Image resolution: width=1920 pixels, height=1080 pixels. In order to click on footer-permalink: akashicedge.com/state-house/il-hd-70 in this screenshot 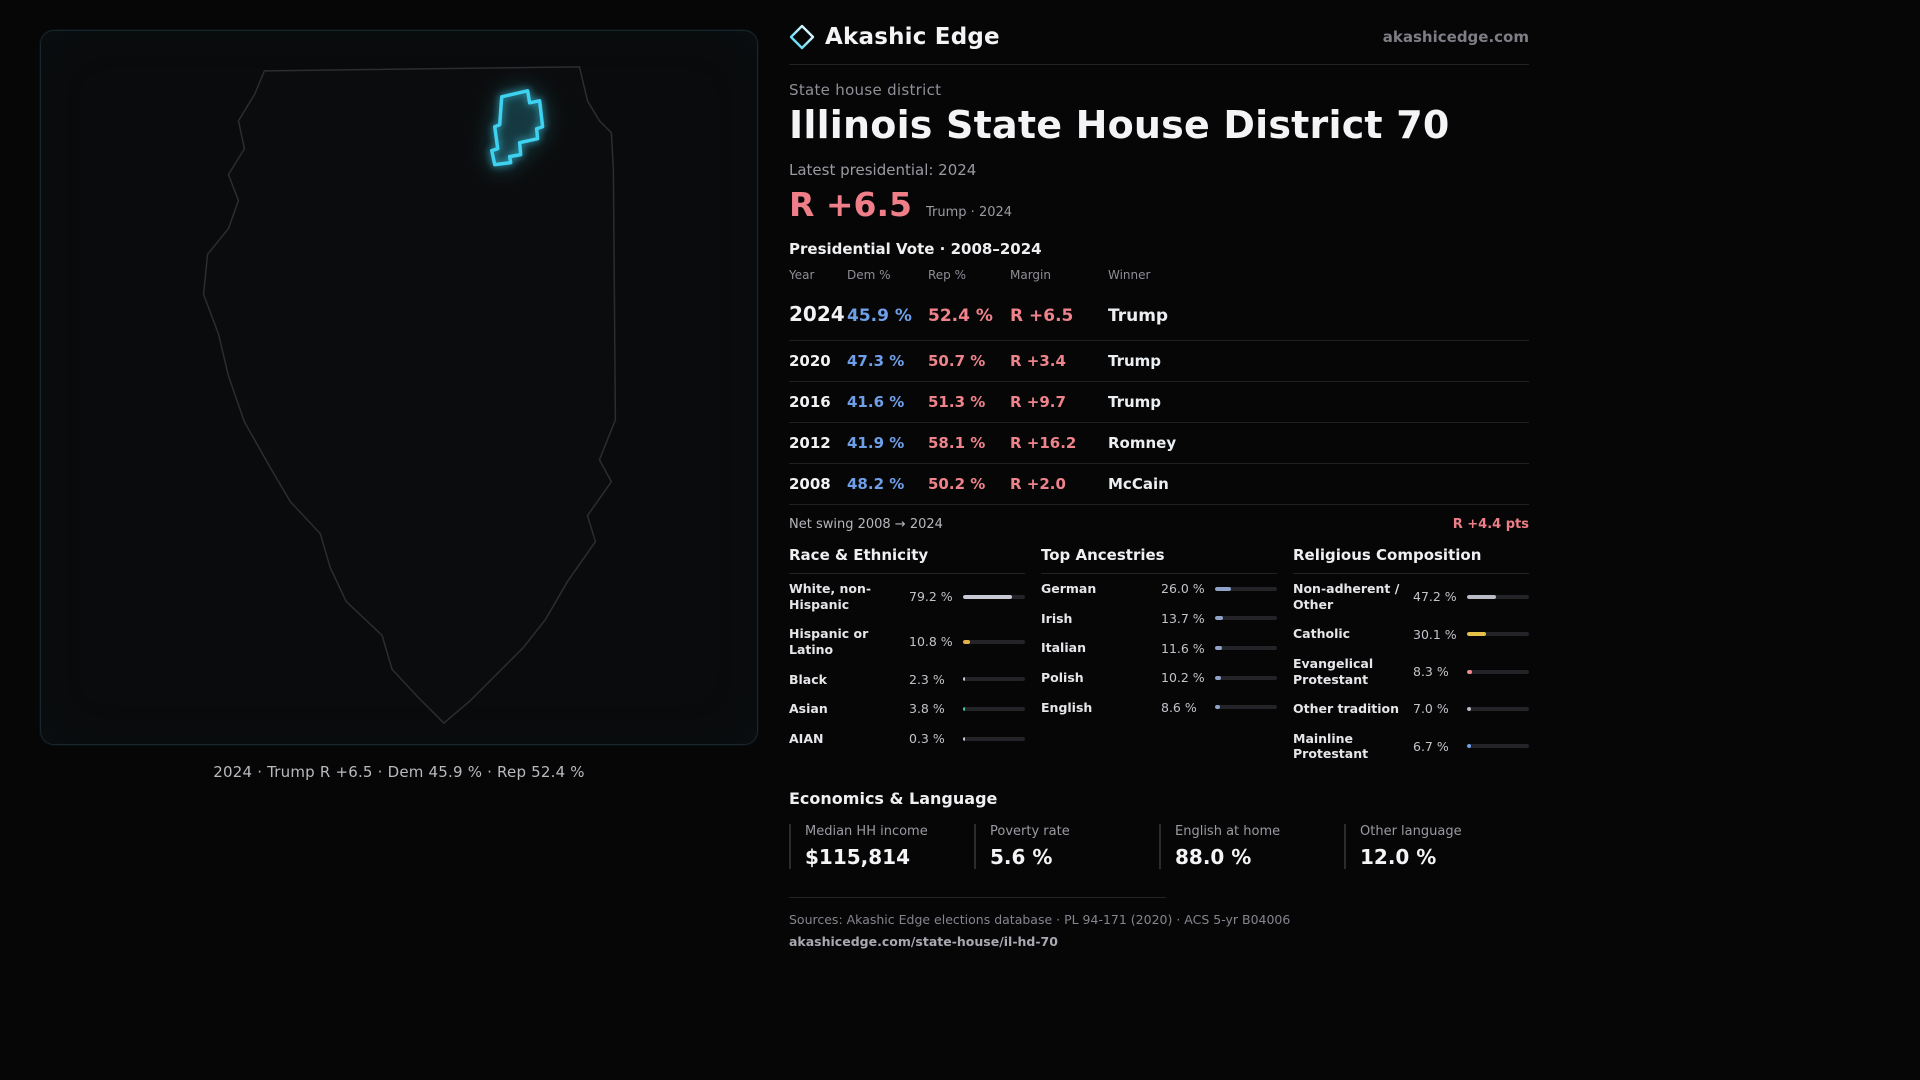, I will do `click(923, 941)`.